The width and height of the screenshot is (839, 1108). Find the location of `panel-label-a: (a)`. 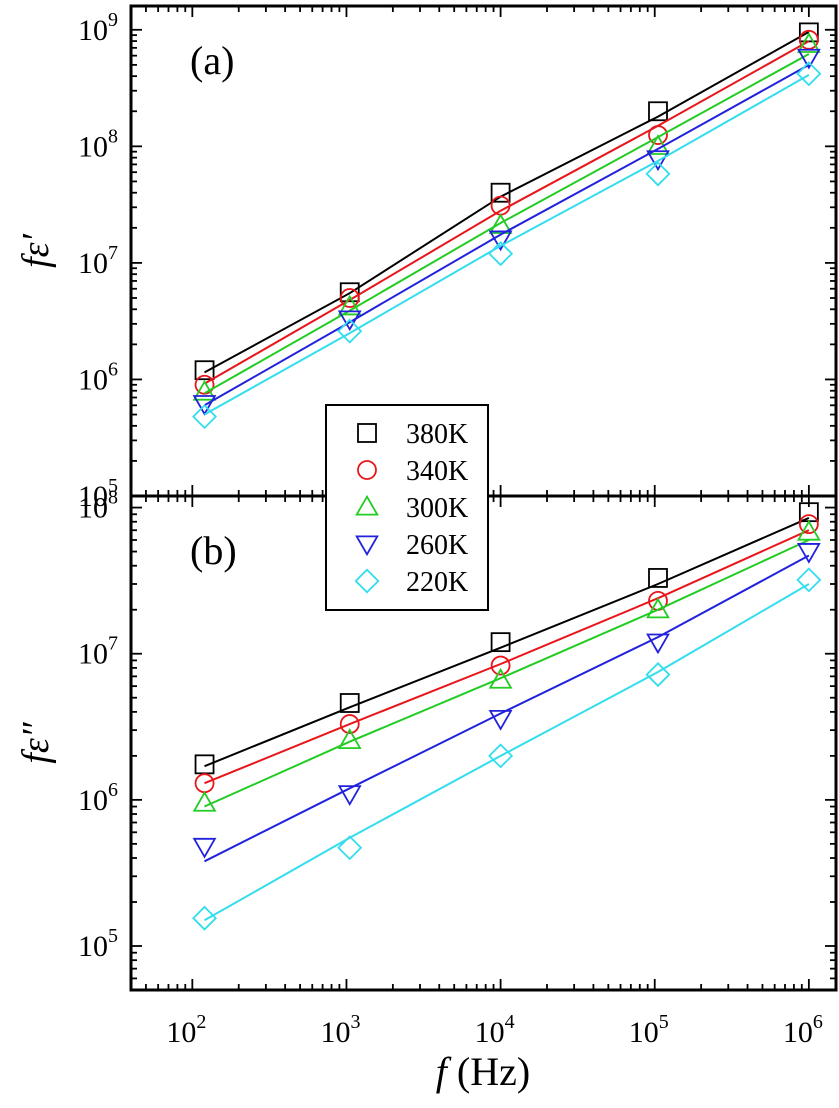

panel-label-a: (a) is located at coordinates (212, 60).